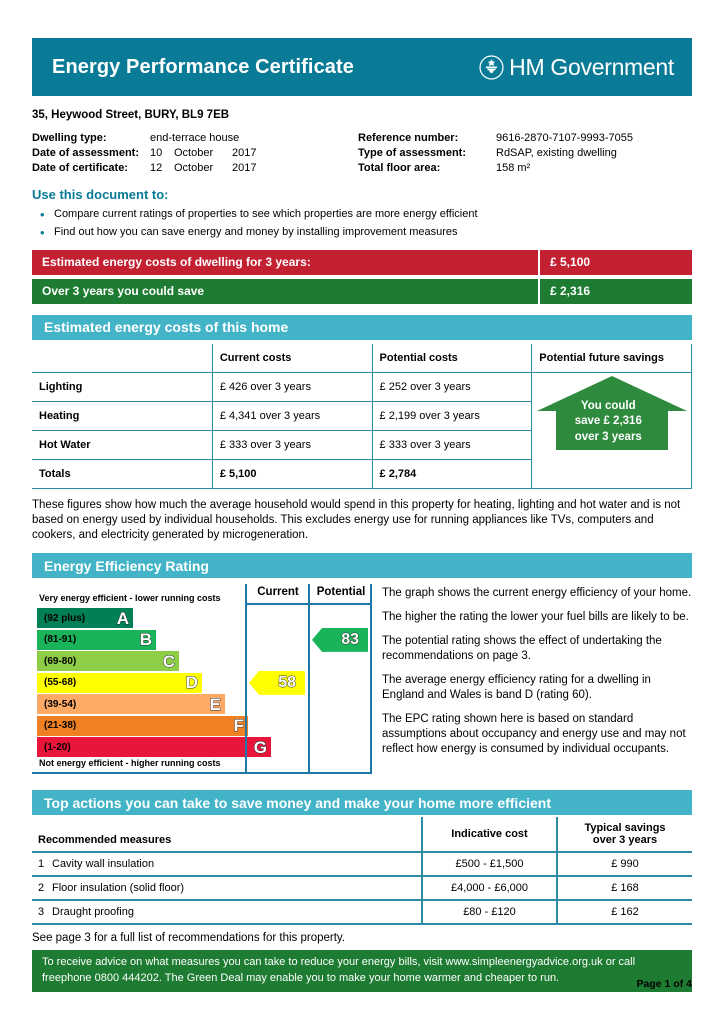 This screenshot has height=1024, width=724. What do you see at coordinates (489, 889) in the screenshot?
I see `measure-cost-2: £4,000 - £6,000` at bounding box center [489, 889].